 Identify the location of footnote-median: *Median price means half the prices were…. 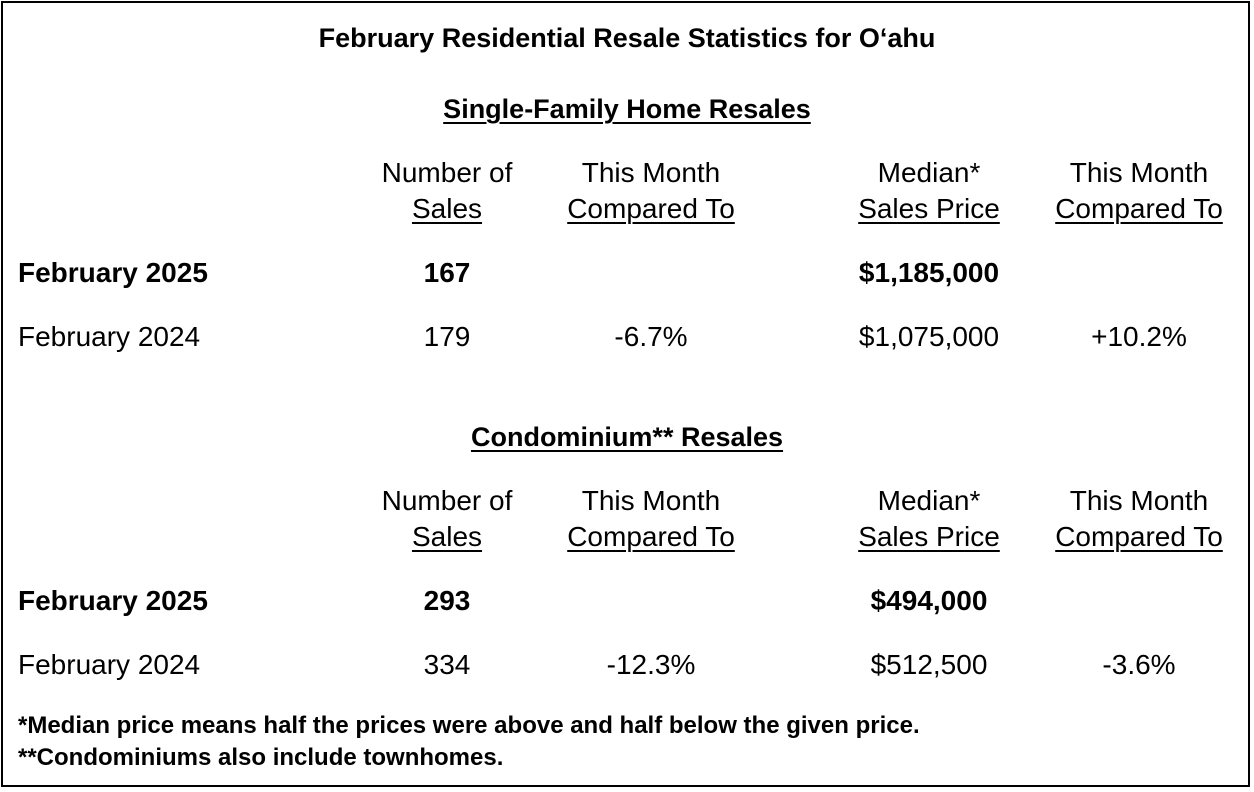
(469, 725).